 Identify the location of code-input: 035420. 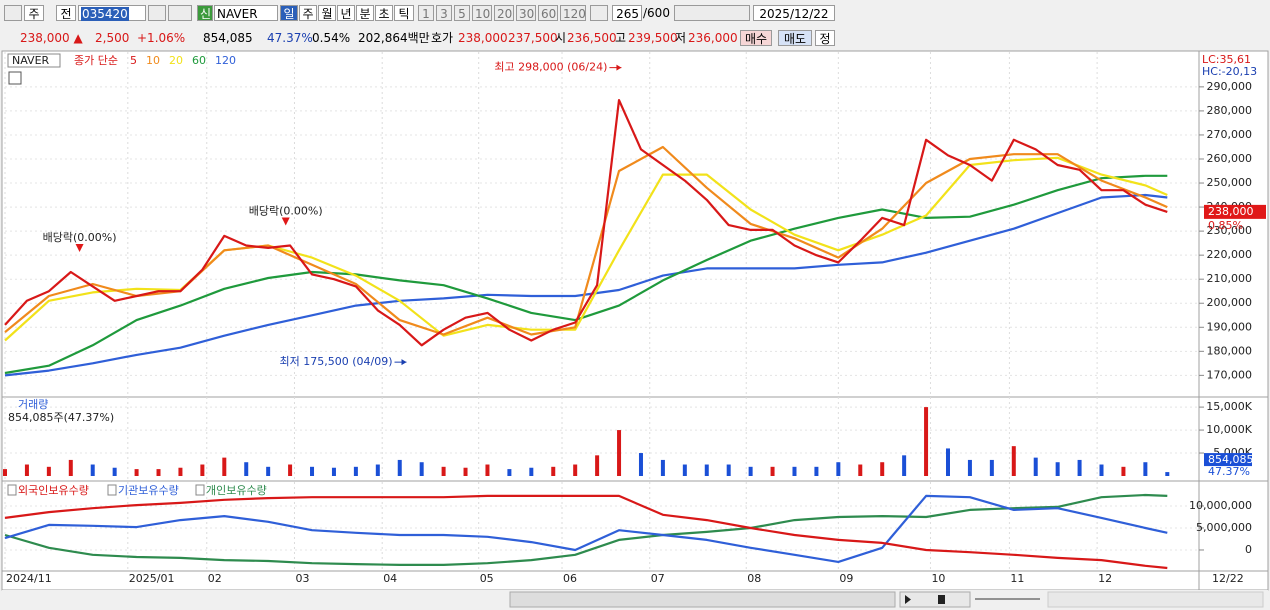
(112, 13).